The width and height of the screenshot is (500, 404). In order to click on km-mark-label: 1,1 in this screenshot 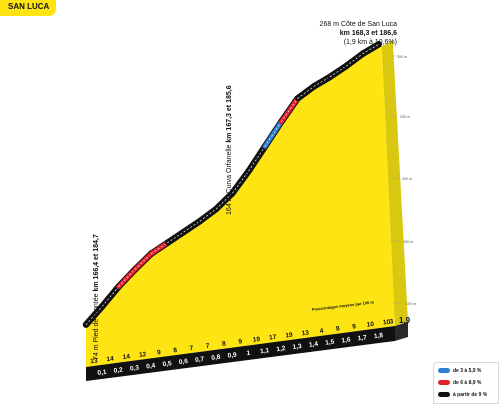, I will do `click(265, 351)`.